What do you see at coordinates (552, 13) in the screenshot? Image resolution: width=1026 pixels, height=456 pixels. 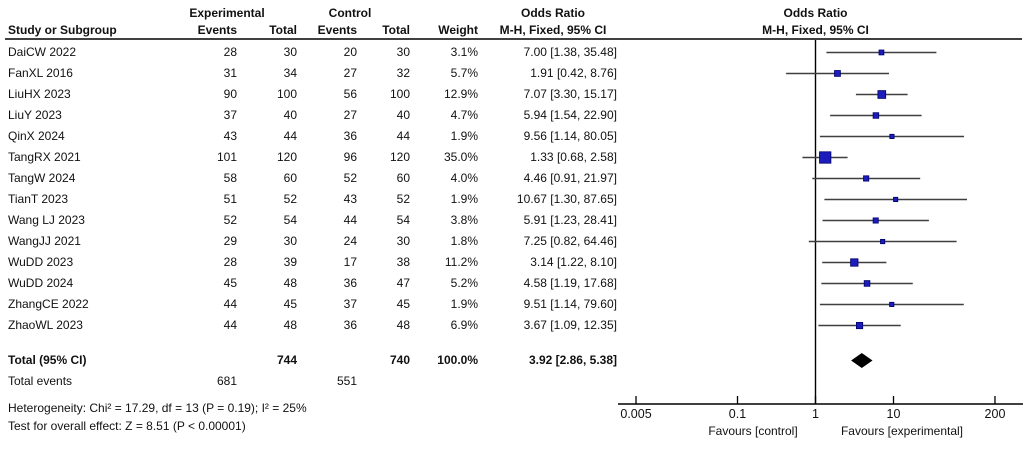 I see `col-group-odds-ratio-text: Odds Ratio` at bounding box center [552, 13].